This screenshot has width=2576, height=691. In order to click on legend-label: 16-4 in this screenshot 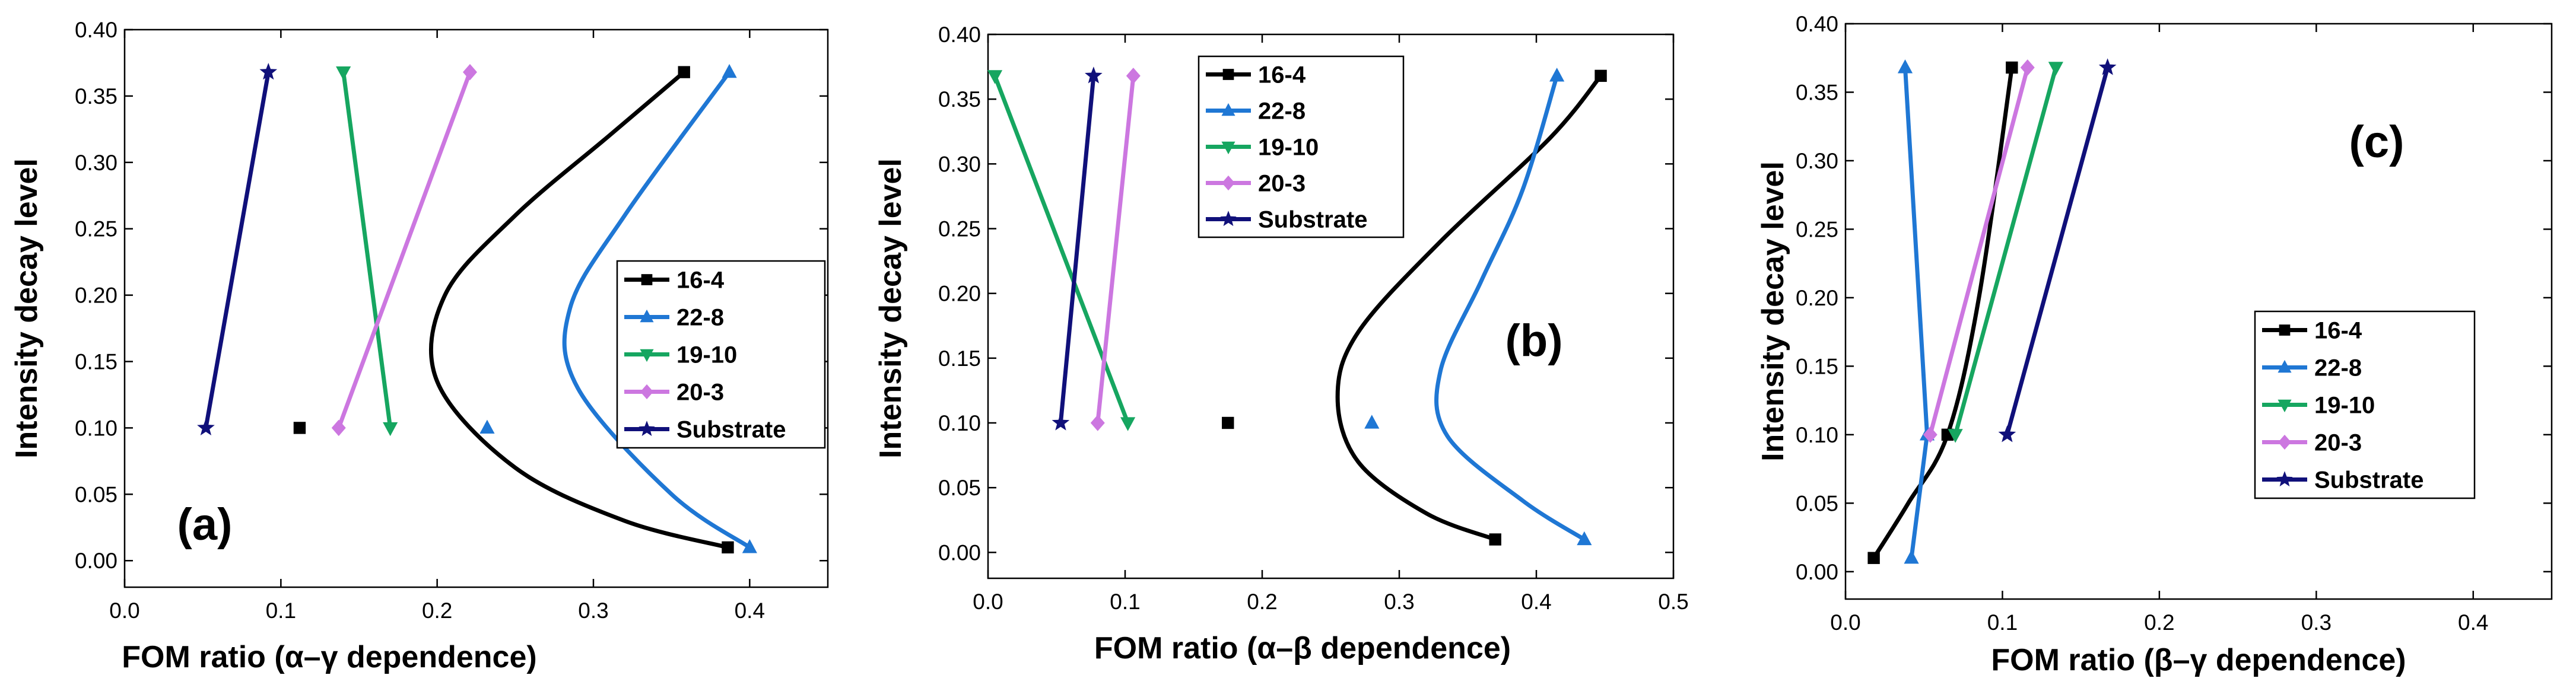, I will do `click(700, 281)`.